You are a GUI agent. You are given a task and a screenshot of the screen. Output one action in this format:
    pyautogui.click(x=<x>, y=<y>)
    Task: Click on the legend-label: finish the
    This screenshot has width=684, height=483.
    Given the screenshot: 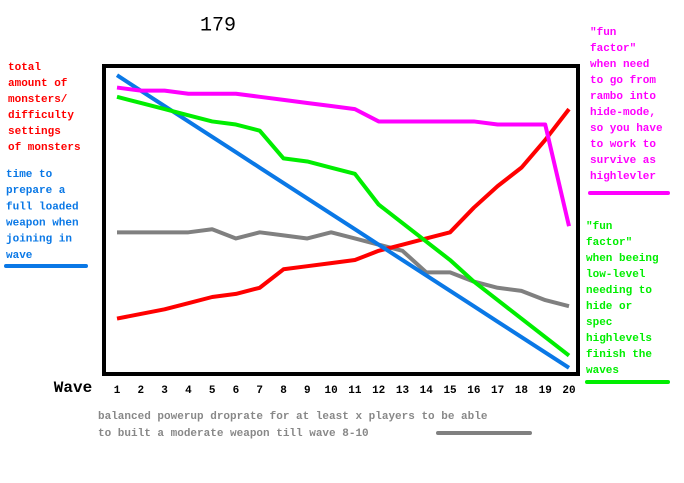 What is the action you would take?
    pyautogui.click(x=619, y=355)
    